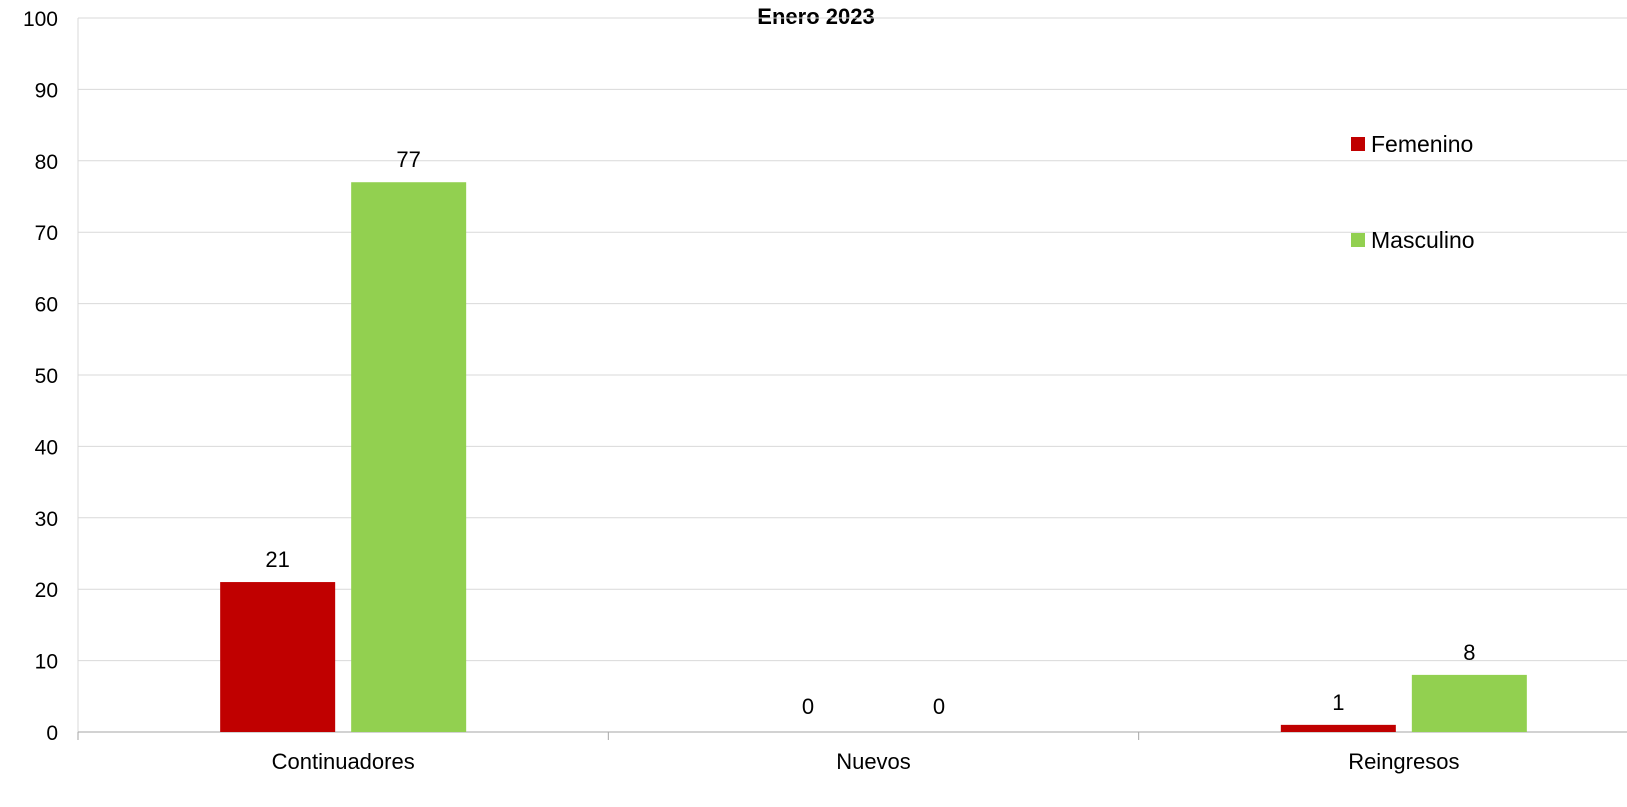 This screenshot has width=1627, height=807. I want to click on legend-item-masculino: Masculino, so click(1413, 240).